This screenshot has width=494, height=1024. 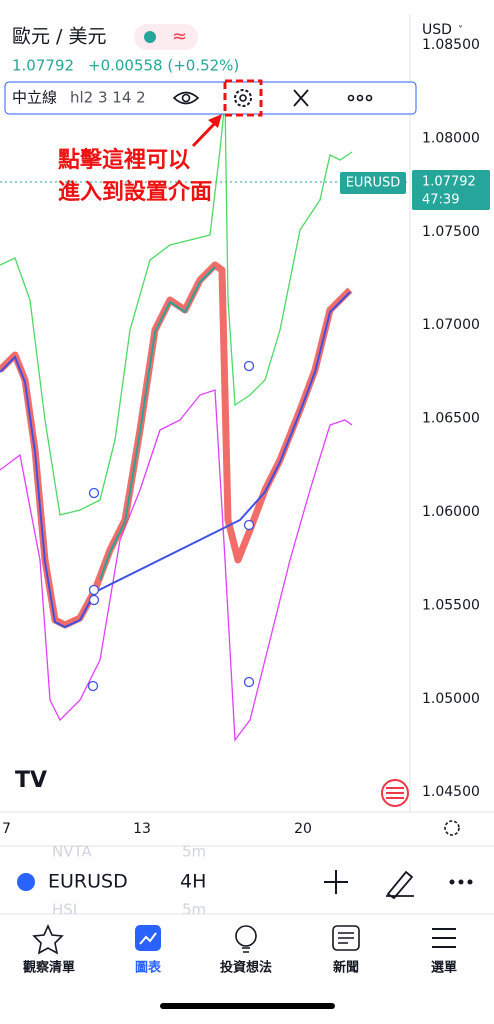 What do you see at coordinates (303, 829) in the screenshot?
I see `time-tick: 20` at bounding box center [303, 829].